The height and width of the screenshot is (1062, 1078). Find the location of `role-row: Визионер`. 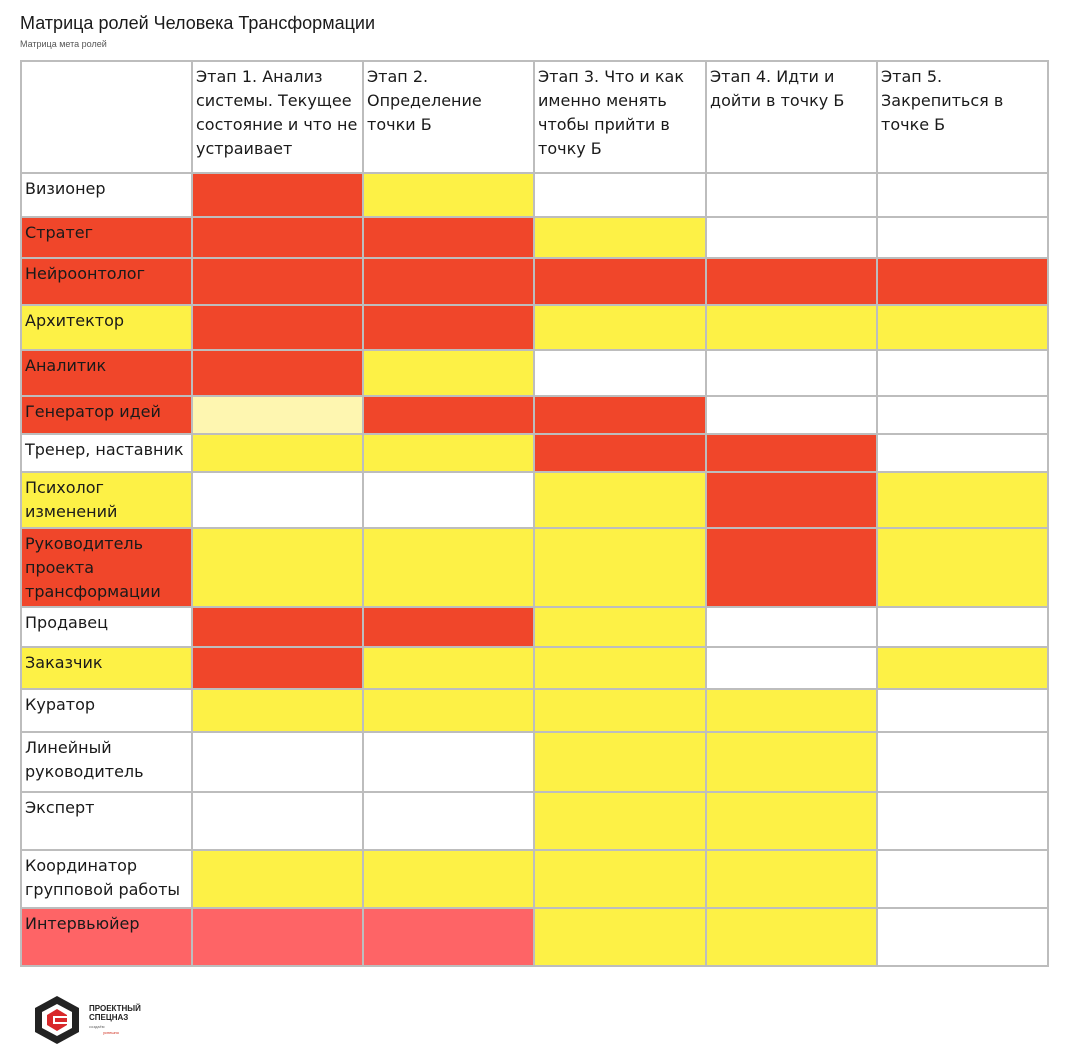

role-row: Визионер is located at coordinates (534, 195).